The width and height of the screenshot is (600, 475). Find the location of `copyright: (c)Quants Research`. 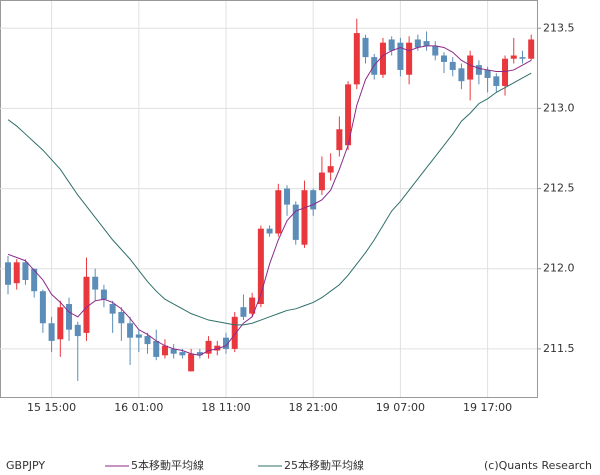

copyright: (c)Quants Research is located at coordinates (538, 465).